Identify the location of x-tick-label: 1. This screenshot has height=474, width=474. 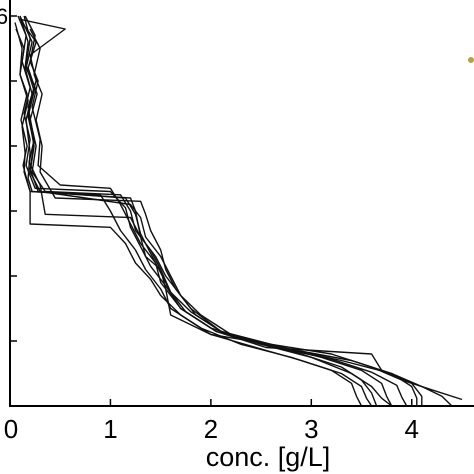
(110, 429).